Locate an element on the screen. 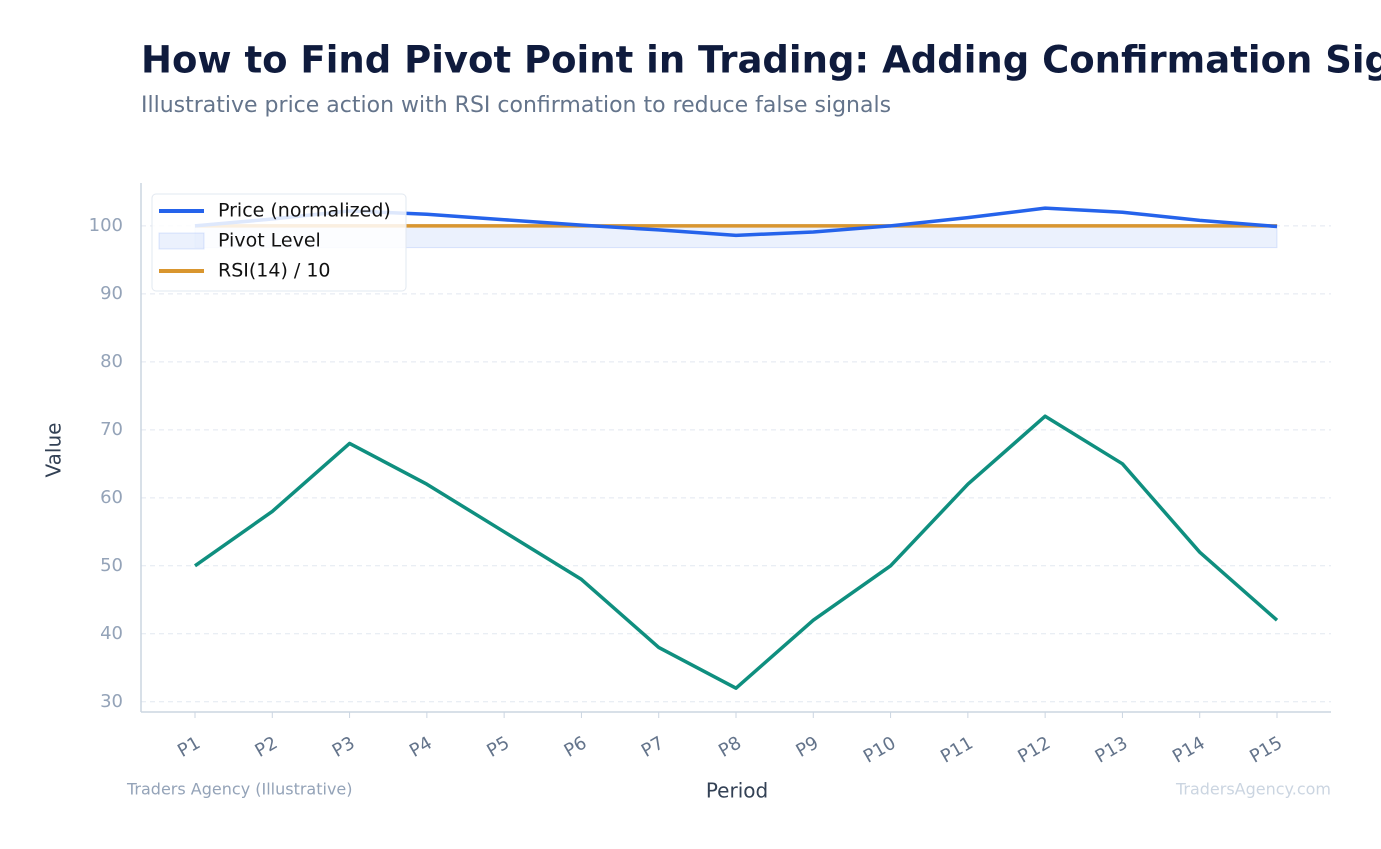  legend-label: Pivot Level is located at coordinates (269, 241).